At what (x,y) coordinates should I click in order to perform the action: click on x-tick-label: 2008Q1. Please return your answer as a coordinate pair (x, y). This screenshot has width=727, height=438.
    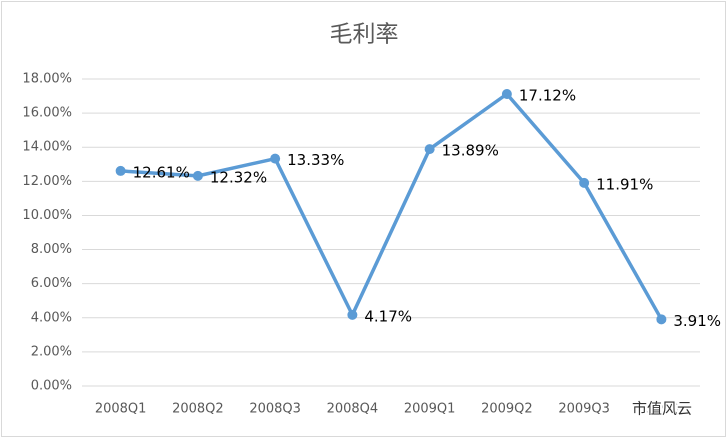
    Looking at the image, I should click on (121, 409).